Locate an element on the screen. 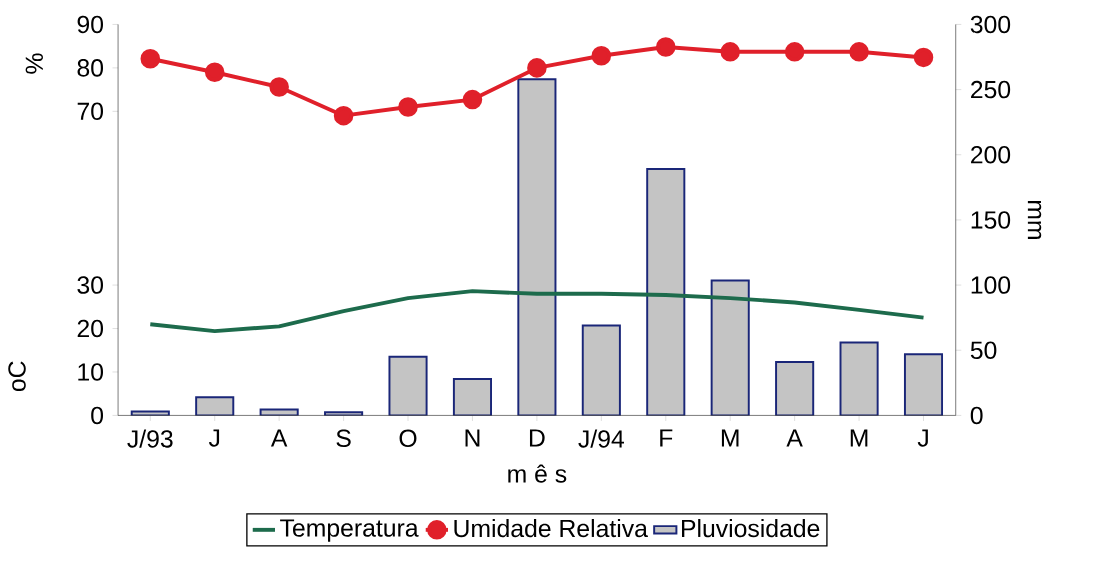 The width and height of the screenshot is (1115, 563). x-tick-label: F is located at coordinates (666, 438).